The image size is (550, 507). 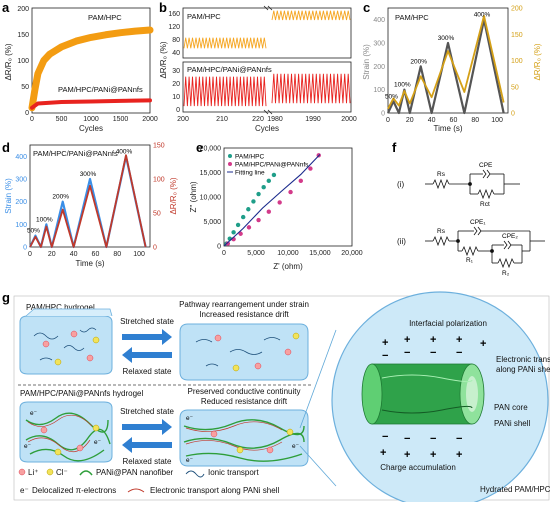 I want to click on ylabel-c-right: ΔR/R₀ (%), so click(x=537, y=61).